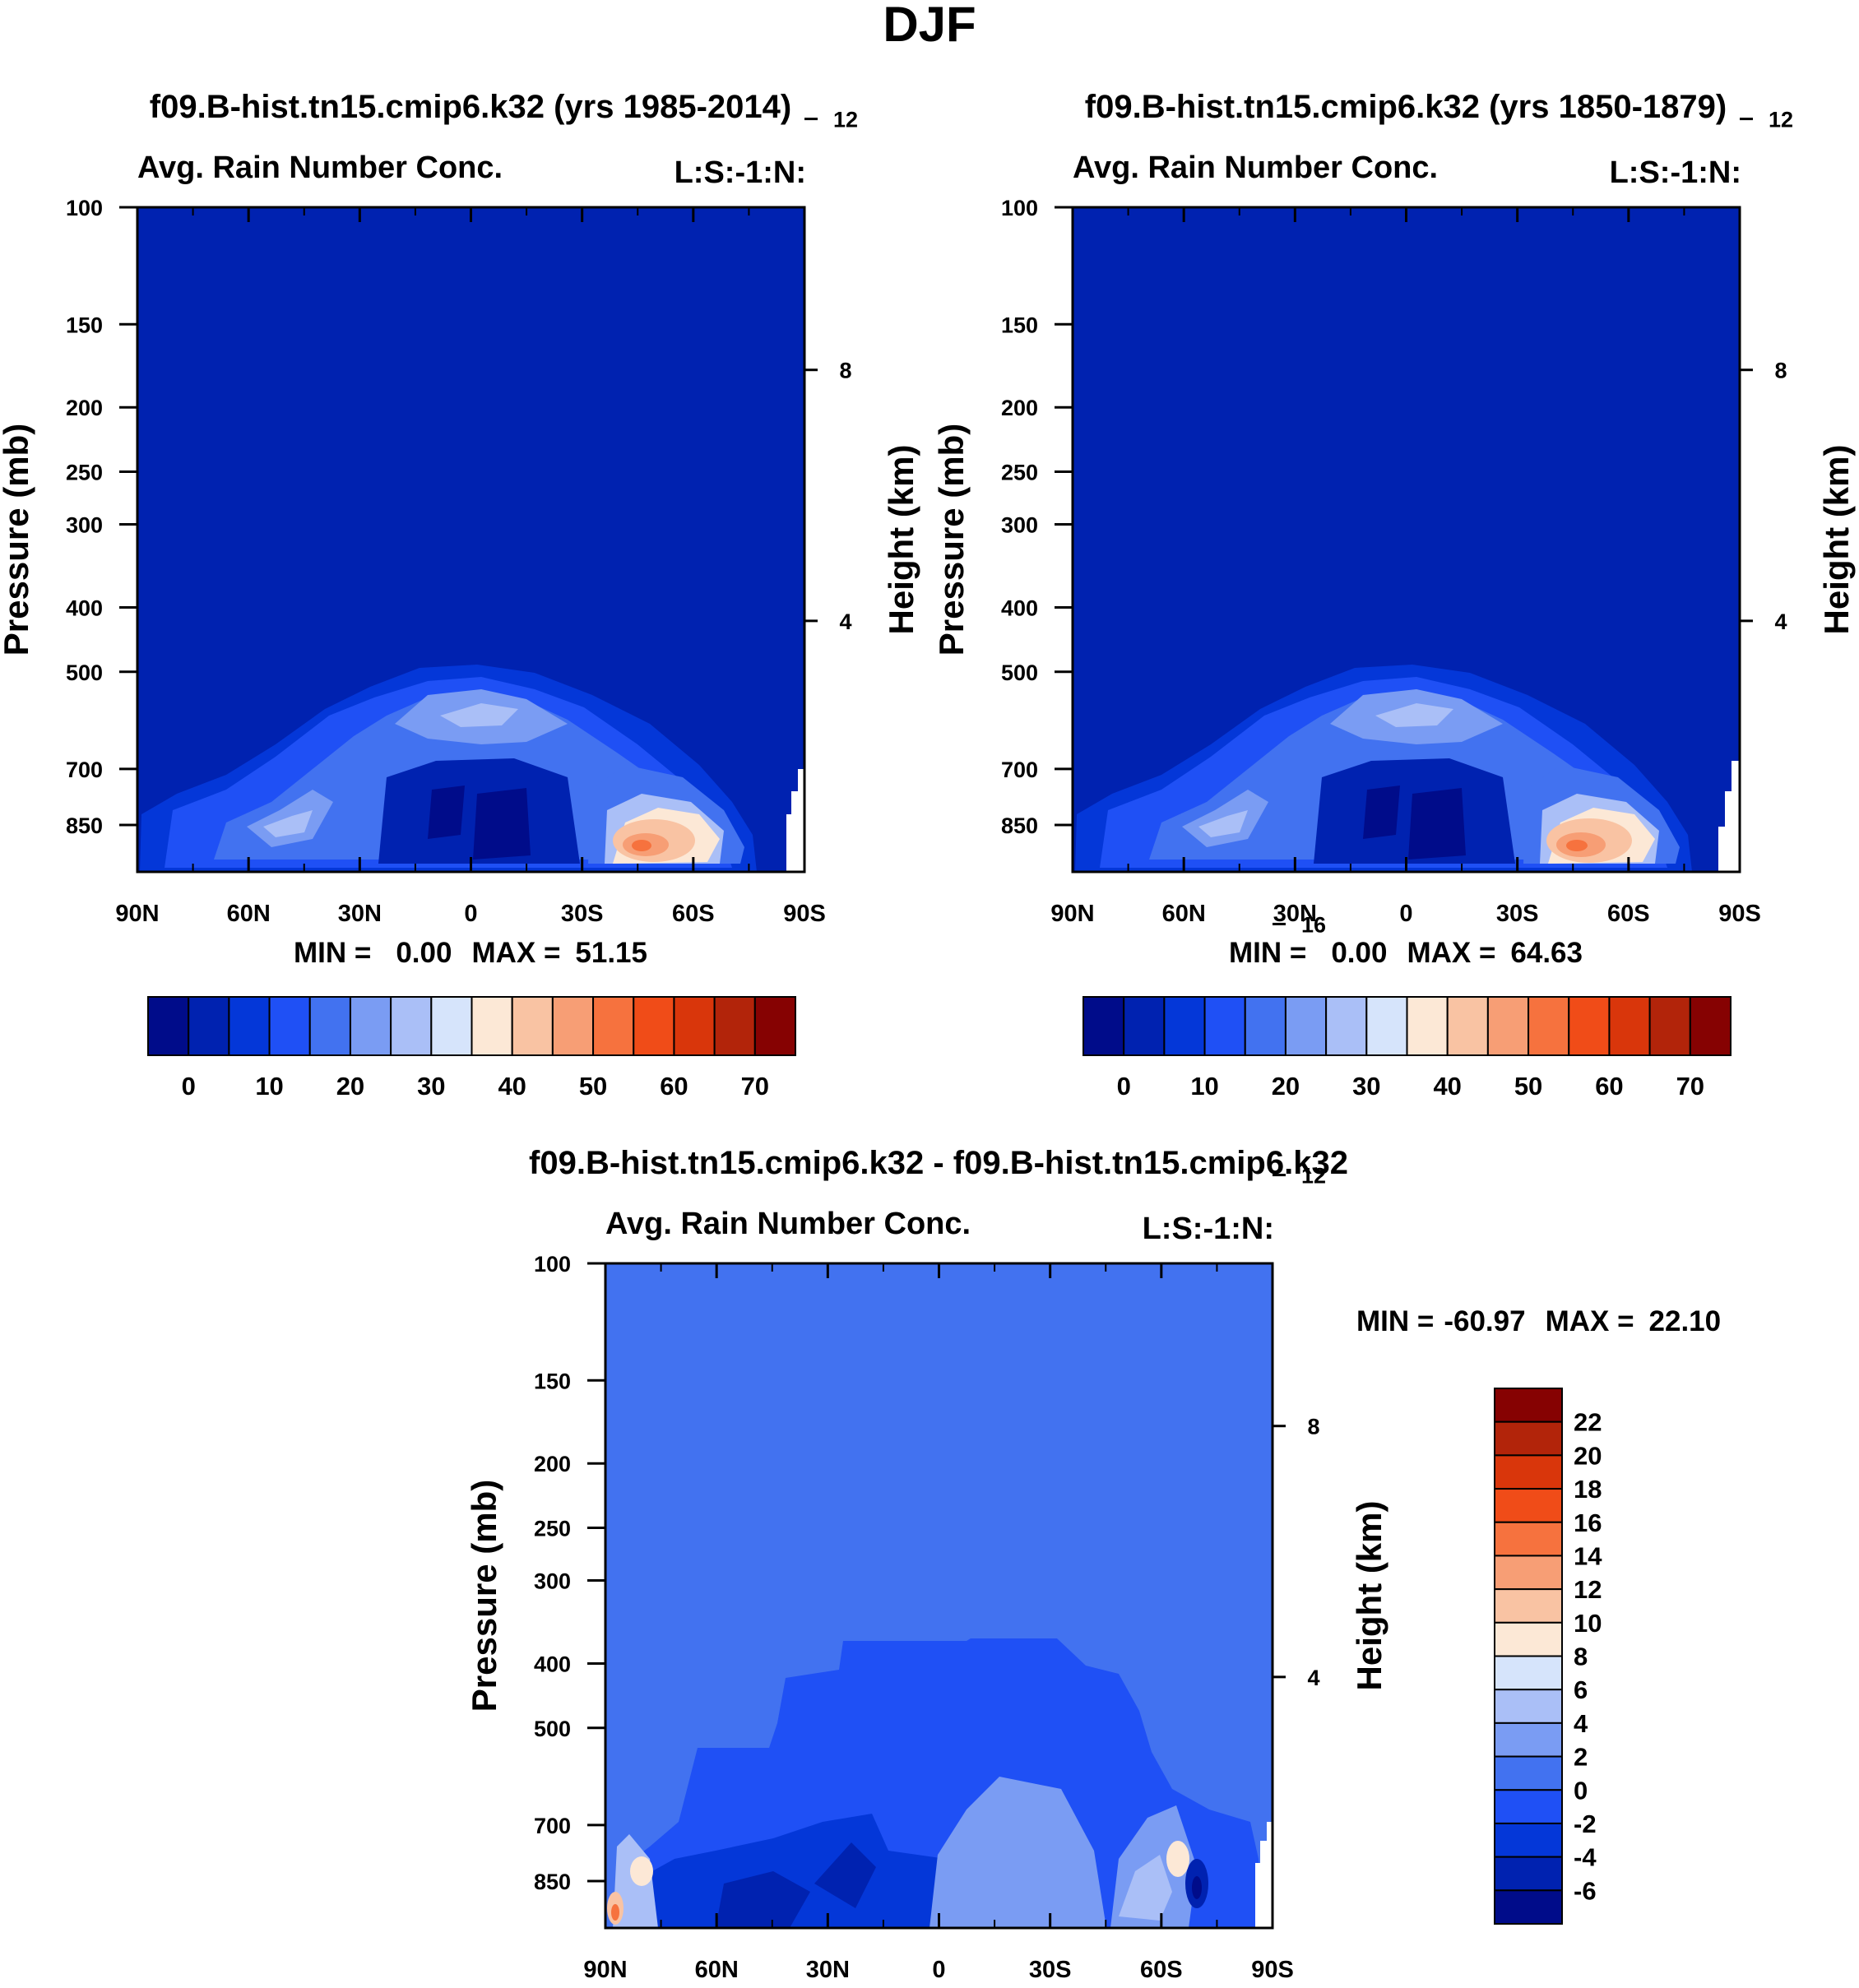  Describe the element at coordinates (1686, 1321) in the screenshot. I see `max-value: 22.10` at that location.